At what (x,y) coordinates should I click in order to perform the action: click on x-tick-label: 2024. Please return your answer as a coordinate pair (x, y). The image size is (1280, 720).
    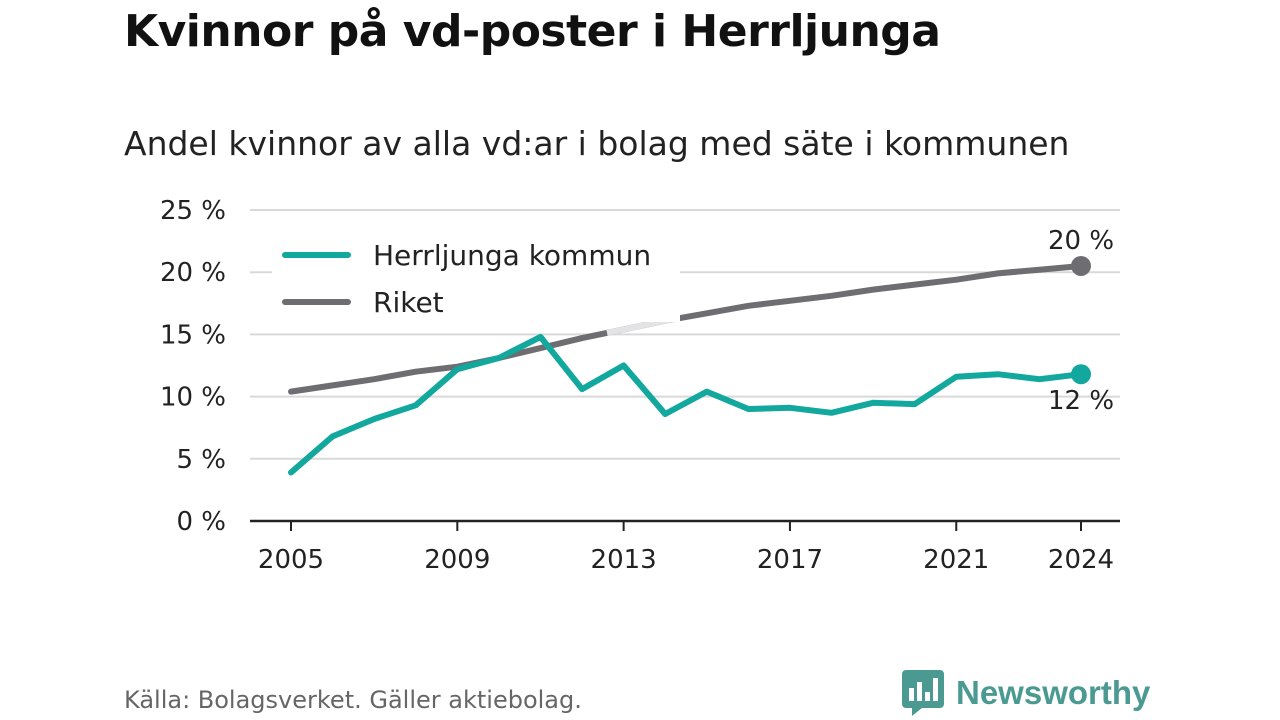
    Looking at the image, I should click on (1081, 560).